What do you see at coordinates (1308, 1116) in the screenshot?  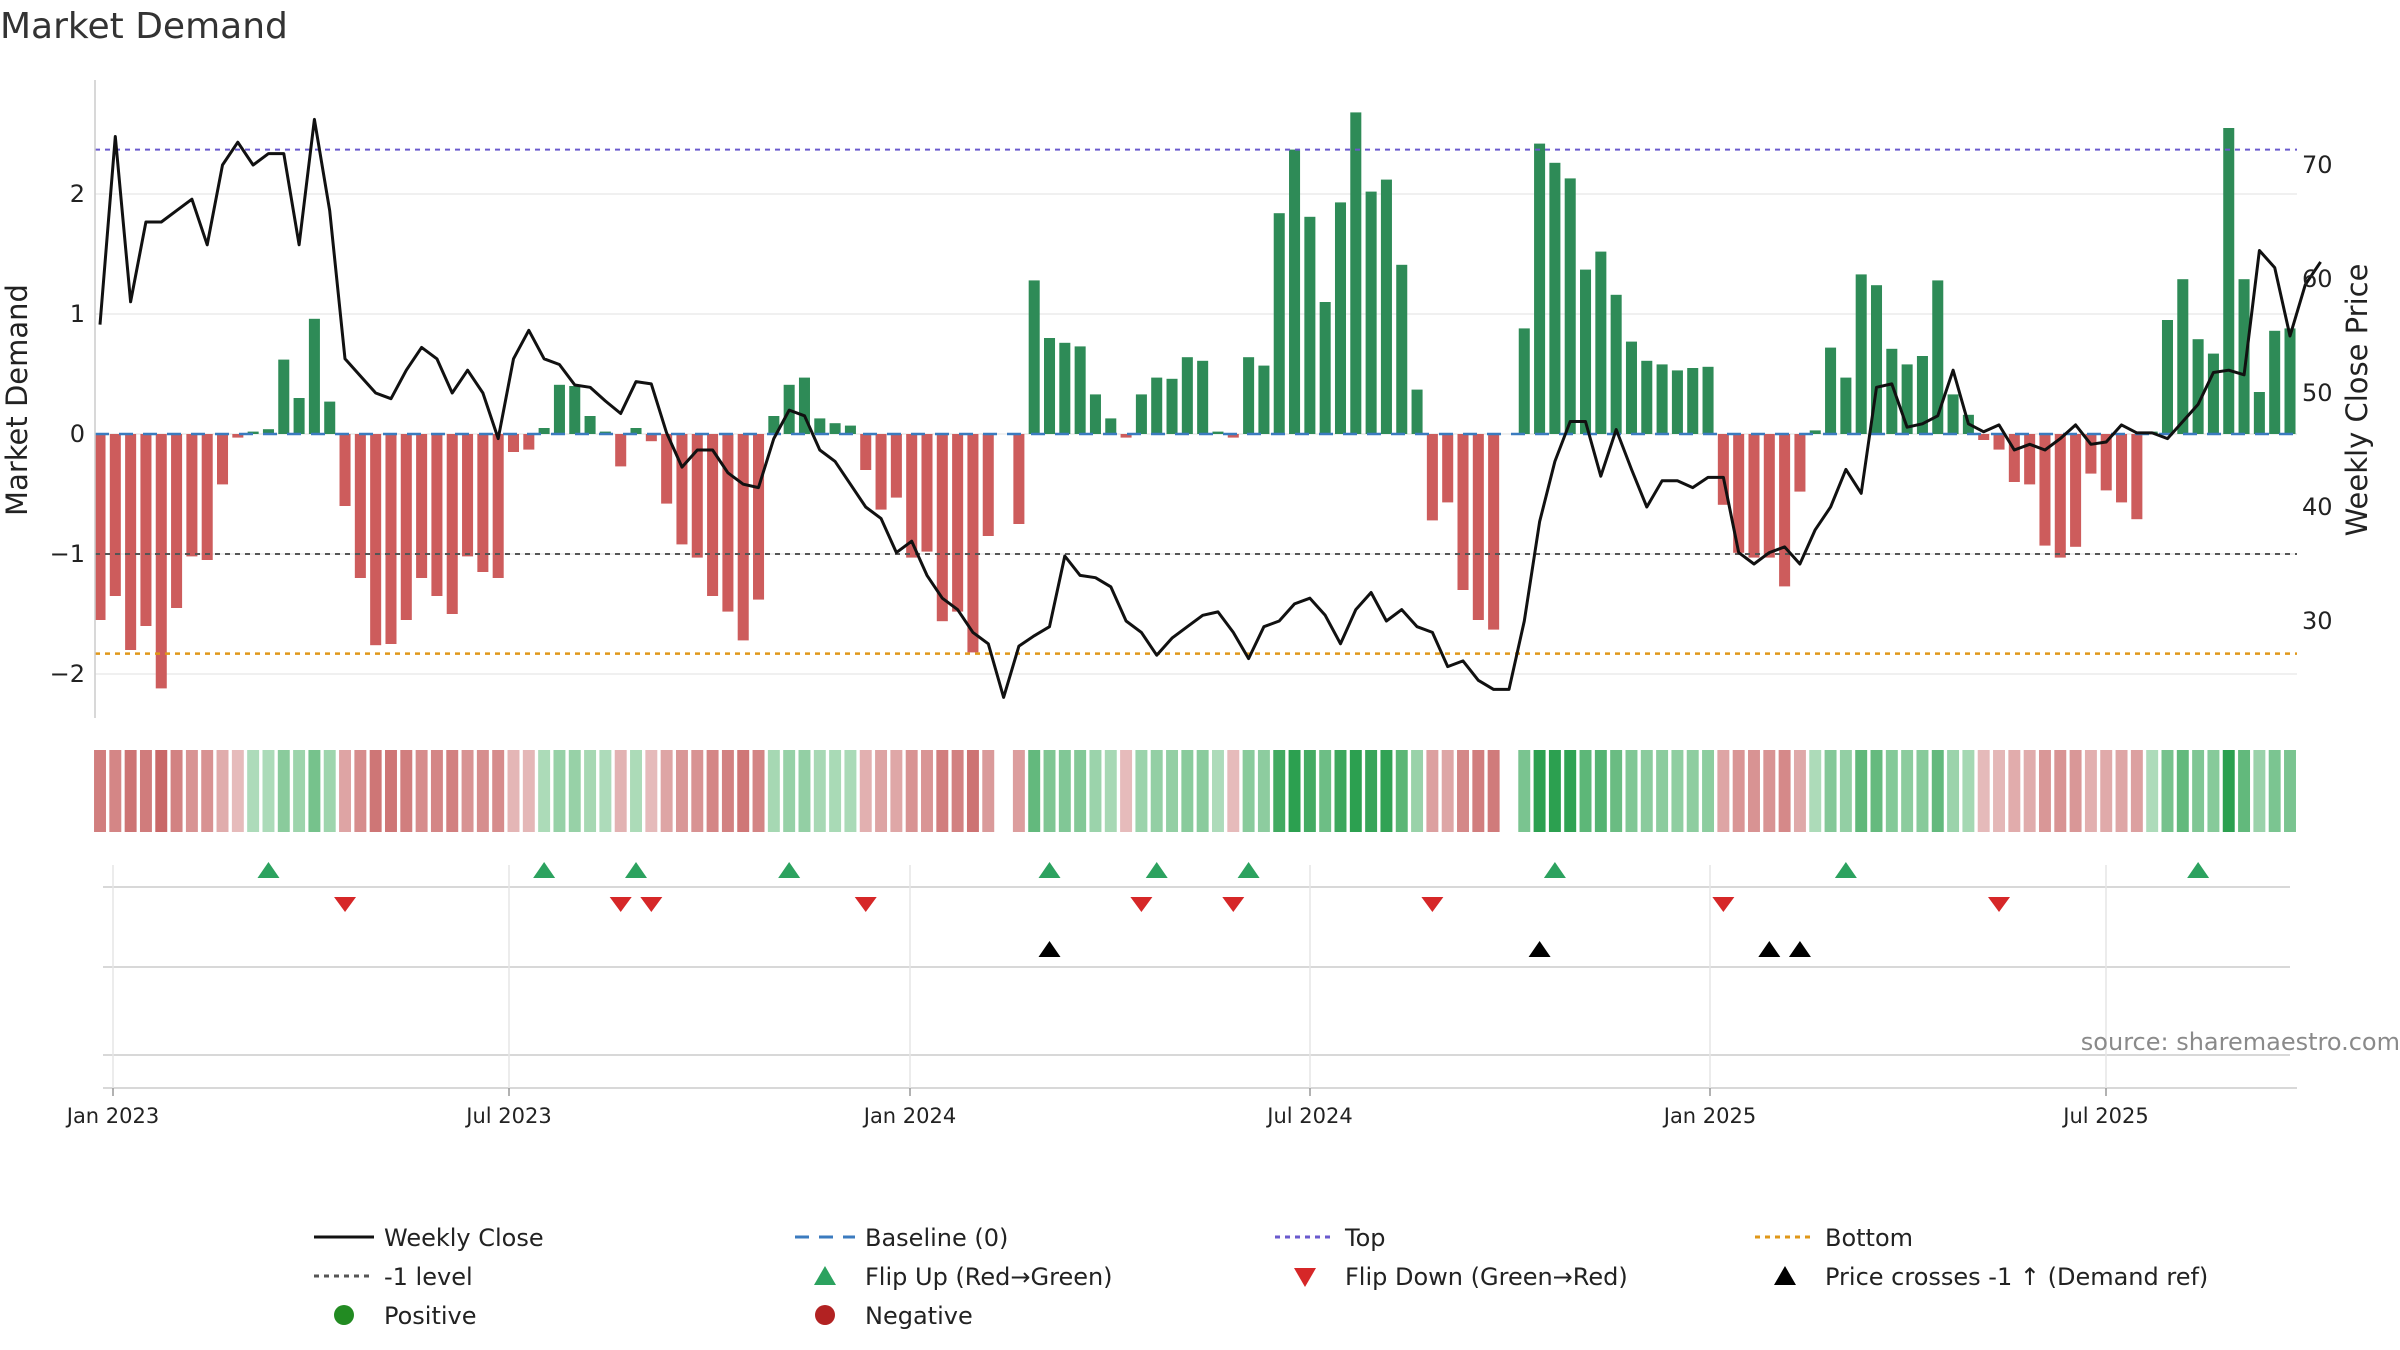 I see `x-tick-label: Jul 2024` at bounding box center [1308, 1116].